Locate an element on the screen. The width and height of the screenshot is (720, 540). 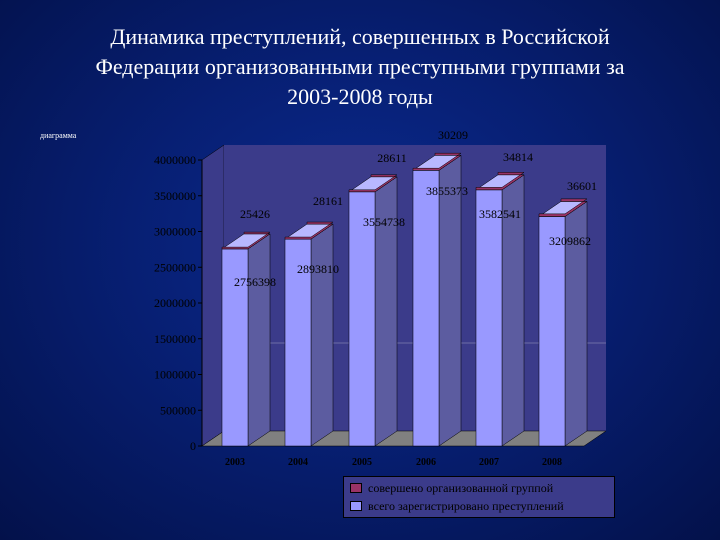
chart-caption: диаграмма is located at coordinates (58, 135).